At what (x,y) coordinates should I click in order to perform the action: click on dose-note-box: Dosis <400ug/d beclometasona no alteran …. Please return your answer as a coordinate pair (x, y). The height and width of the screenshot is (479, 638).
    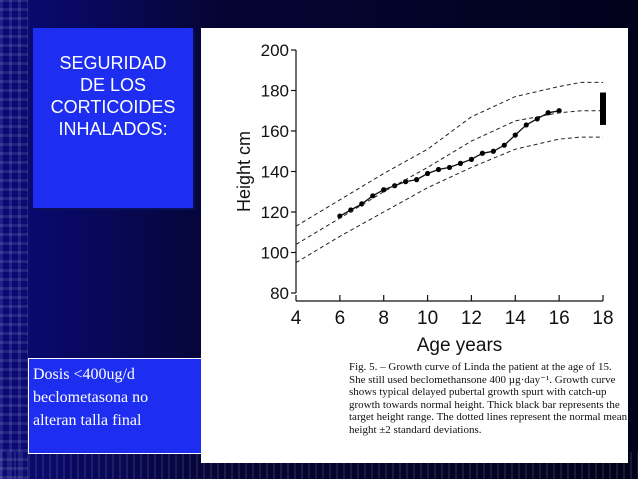
    Looking at the image, I should click on (115, 406).